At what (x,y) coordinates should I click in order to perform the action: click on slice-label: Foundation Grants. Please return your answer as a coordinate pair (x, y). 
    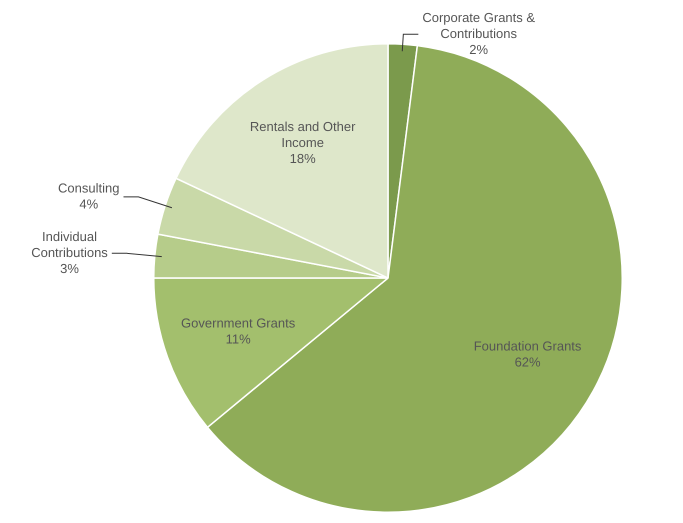
    Looking at the image, I should click on (528, 346).